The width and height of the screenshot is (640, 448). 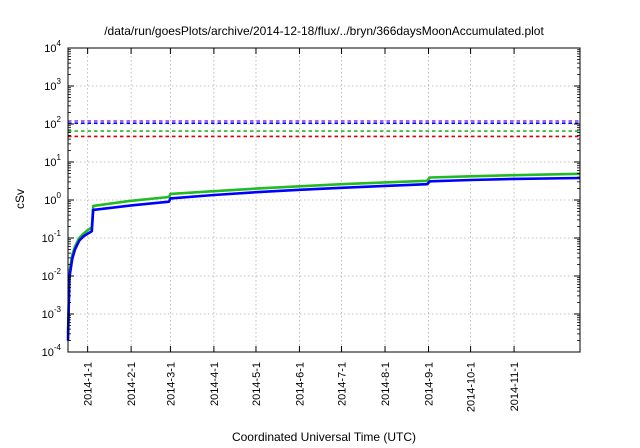 What do you see at coordinates (89, 384) in the screenshot?
I see `x-tick-label: 2014-1-1` at bounding box center [89, 384].